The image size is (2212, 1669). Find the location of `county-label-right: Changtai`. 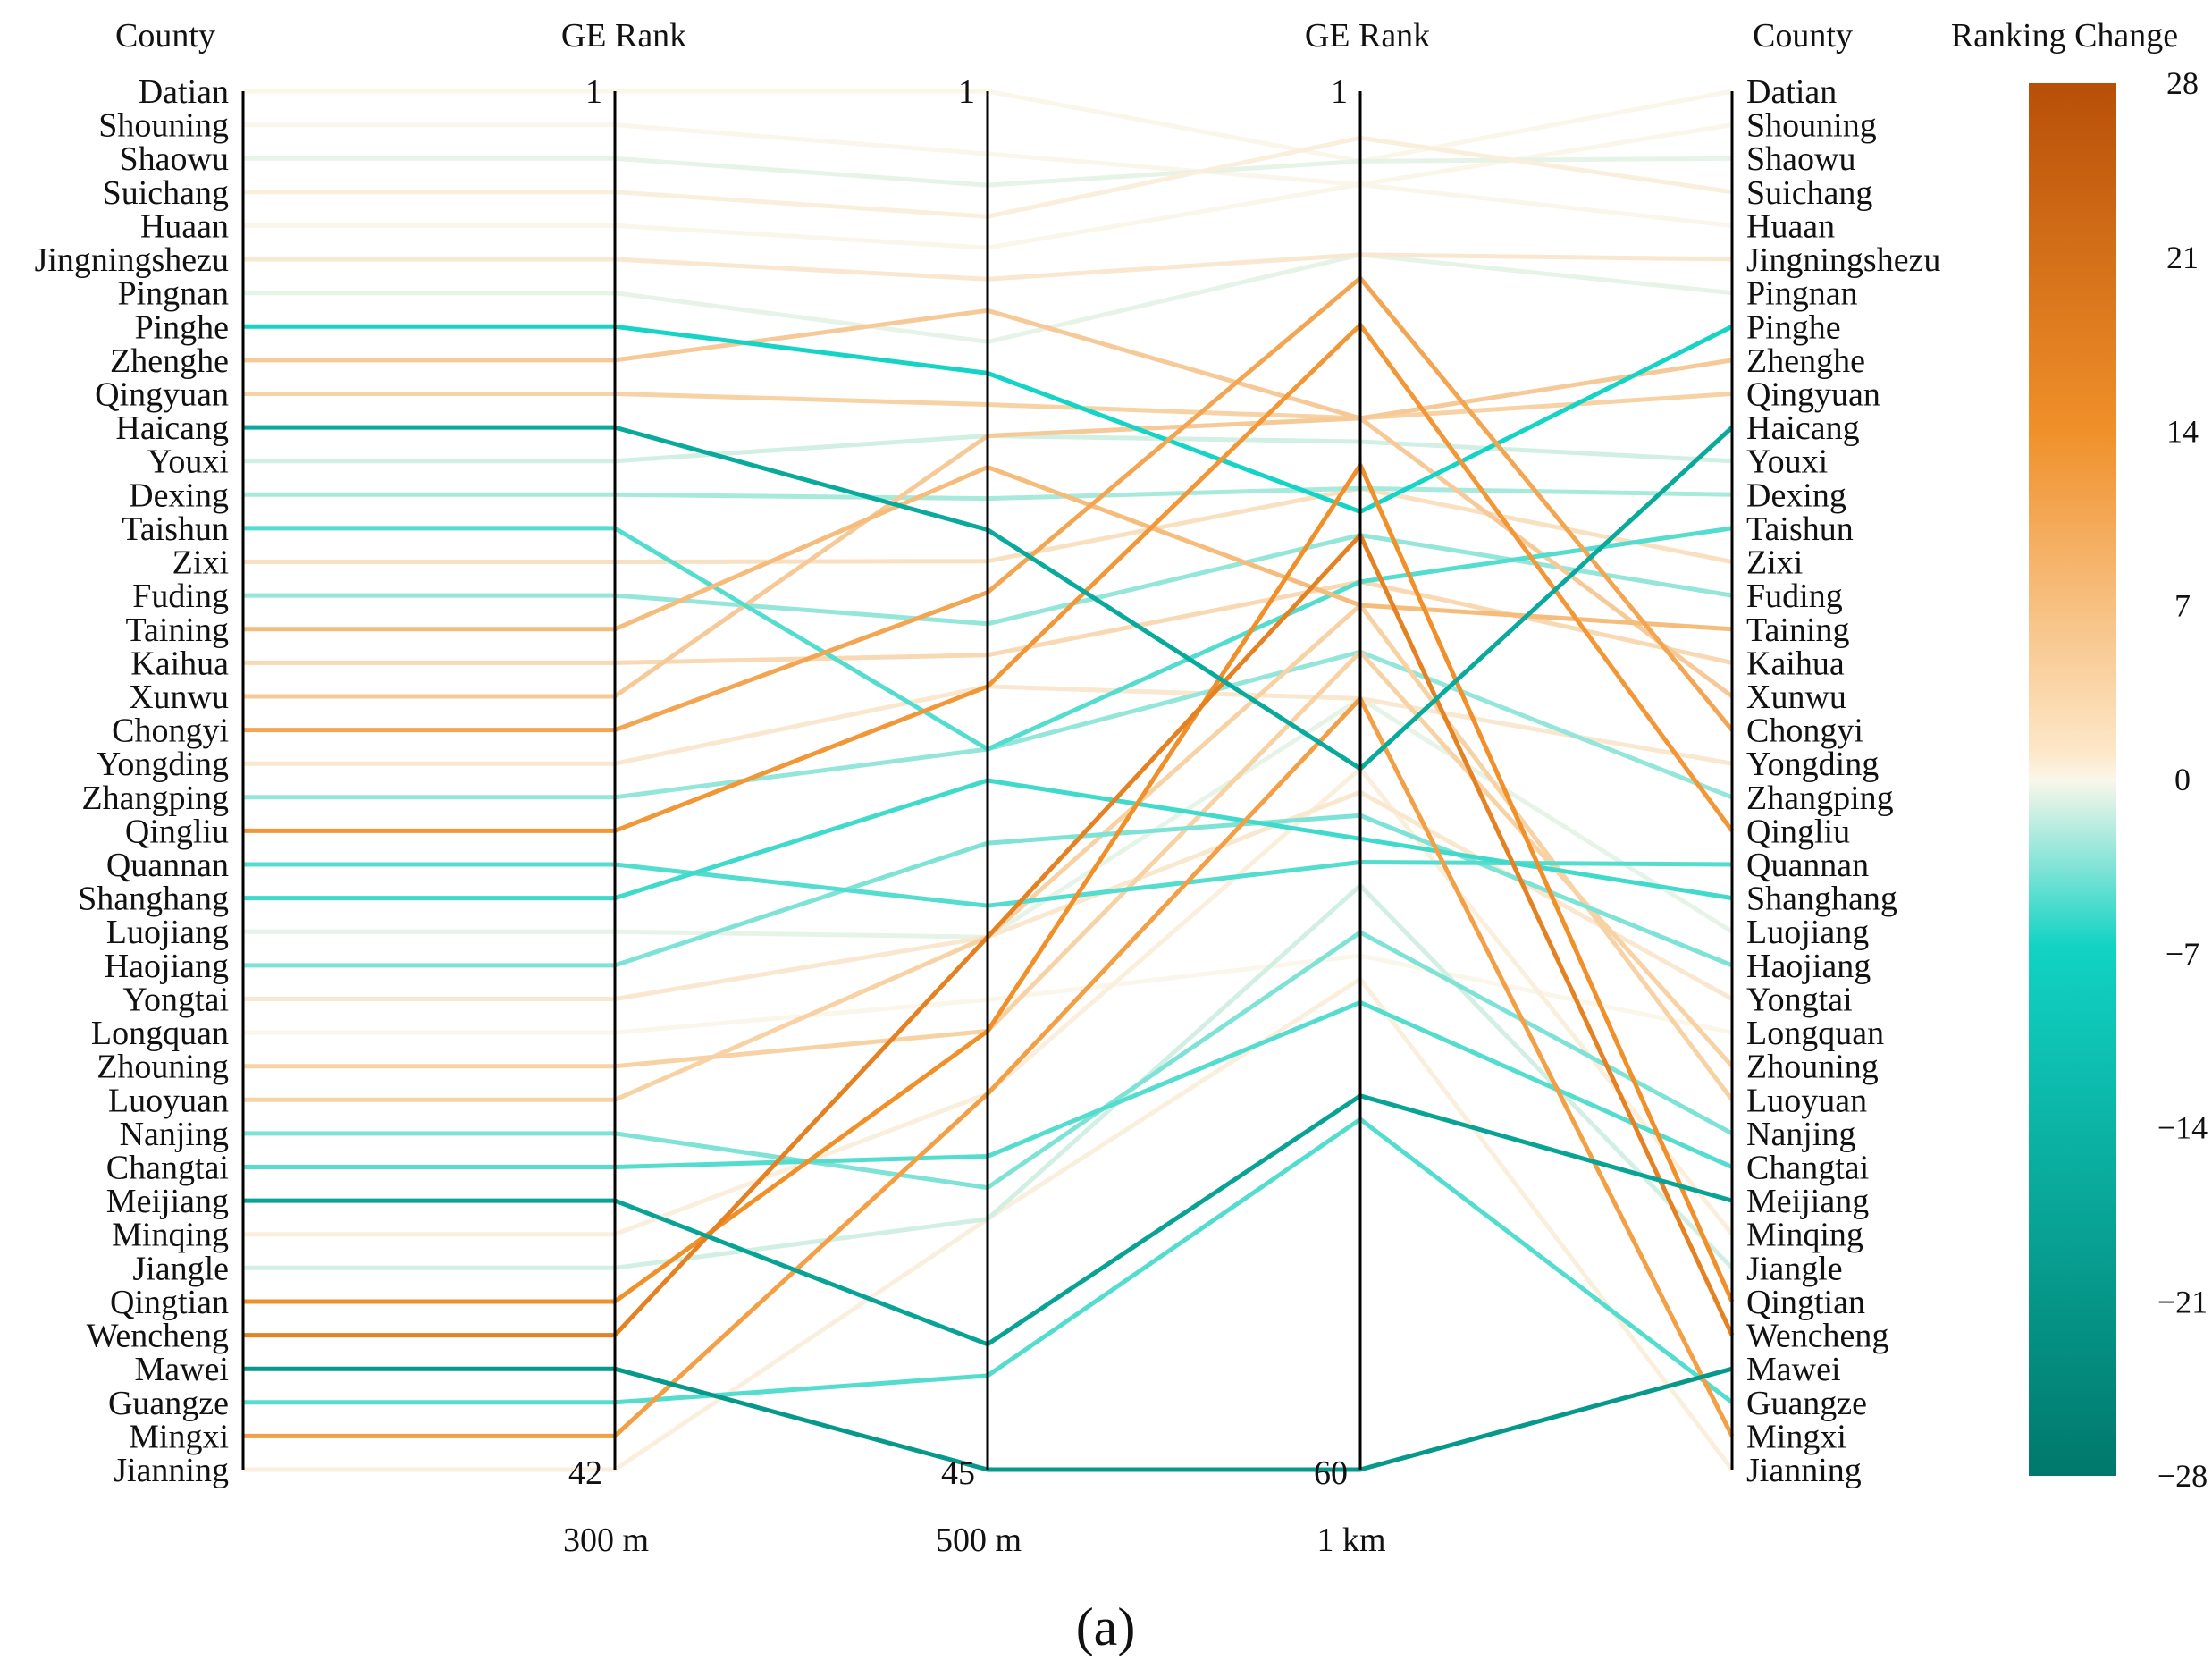

county-label-right: Changtai is located at coordinates (1807, 1168).